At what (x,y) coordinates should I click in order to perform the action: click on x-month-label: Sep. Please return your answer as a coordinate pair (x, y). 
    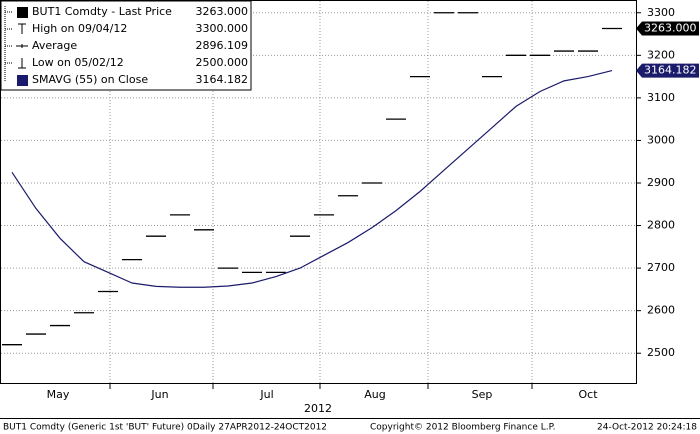
    Looking at the image, I should click on (482, 394).